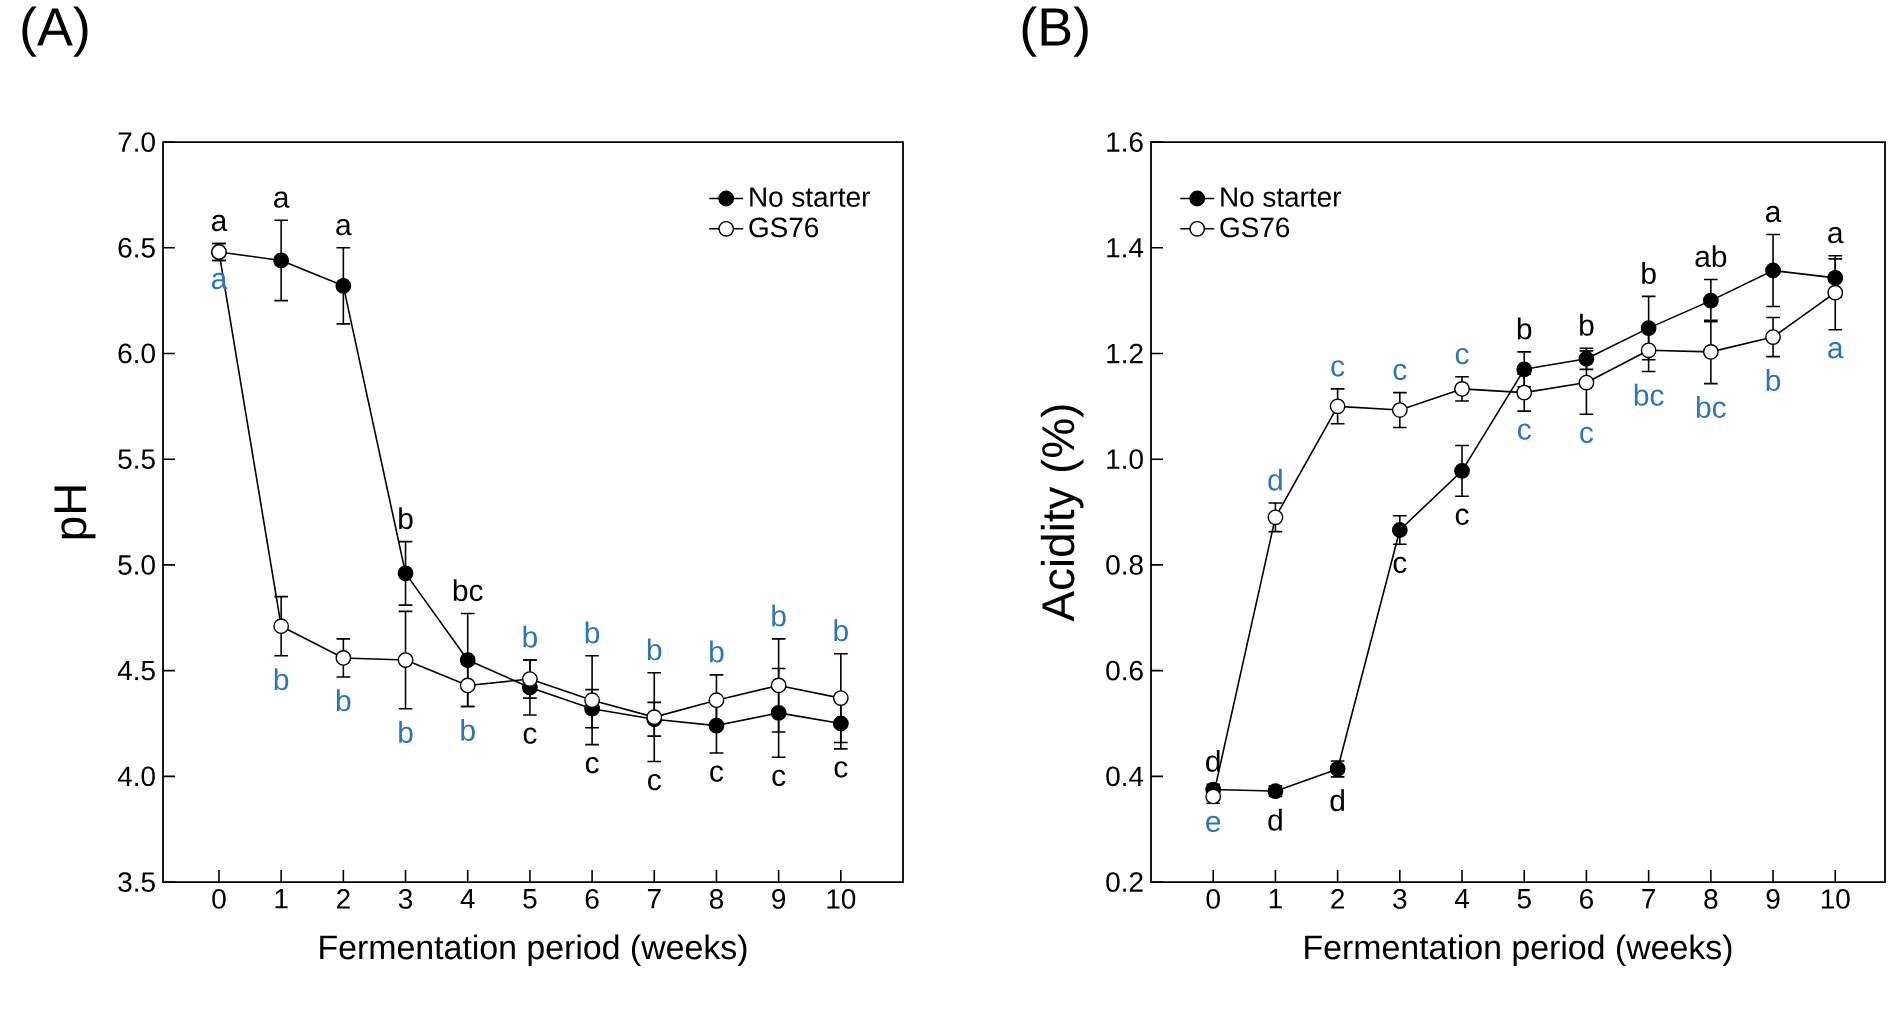 The height and width of the screenshot is (1026, 1901). Describe the element at coordinates (1711, 256) in the screenshot. I see `data-label: ab` at that location.